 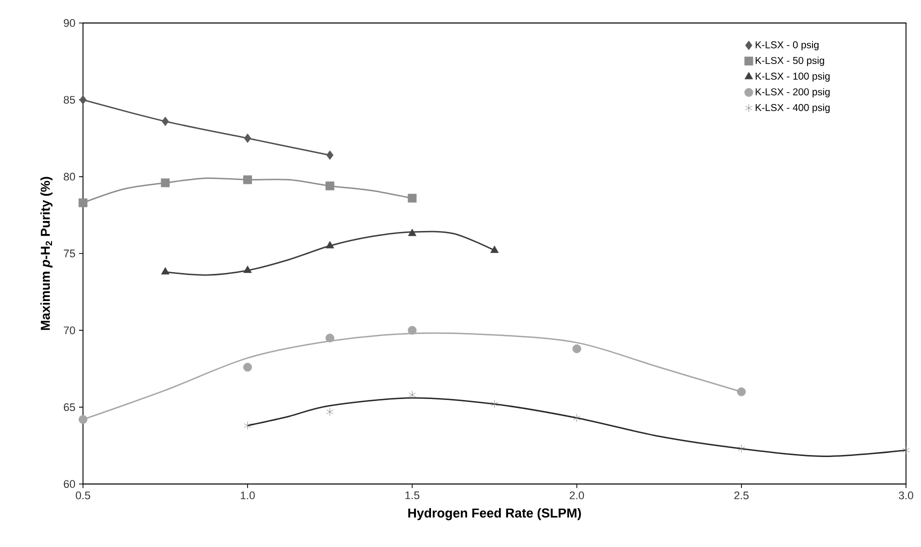 I want to click on x-tick-label: 3.0, so click(x=906, y=496).